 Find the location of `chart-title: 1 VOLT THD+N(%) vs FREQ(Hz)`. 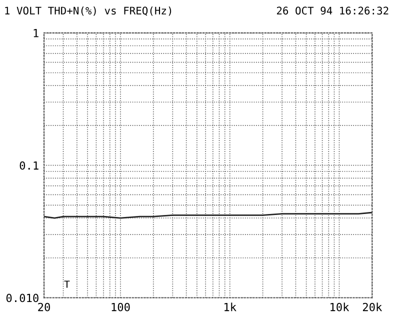

chart-title: 1 VOLT THD+N(%) vs FREQ(Hz) is located at coordinates (88, 11).